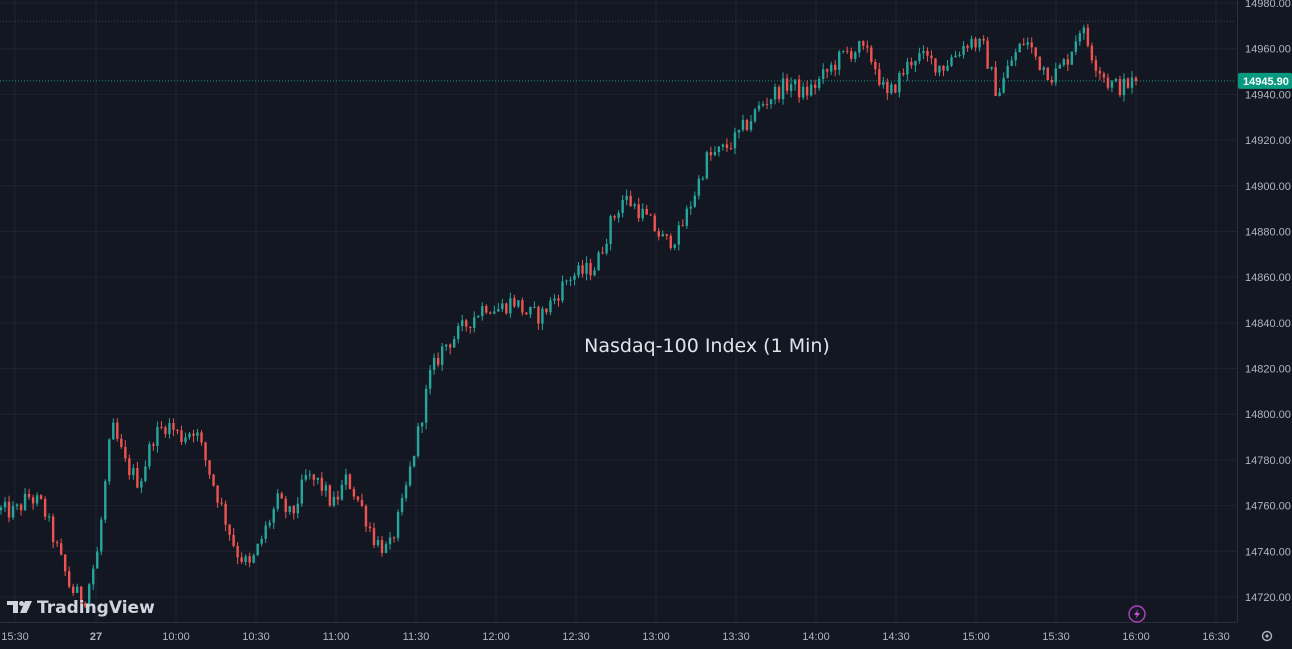 This screenshot has height=649, width=1292. Describe the element at coordinates (1268, 324) in the screenshot. I see `price-tick-label: 14840.00` at that location.